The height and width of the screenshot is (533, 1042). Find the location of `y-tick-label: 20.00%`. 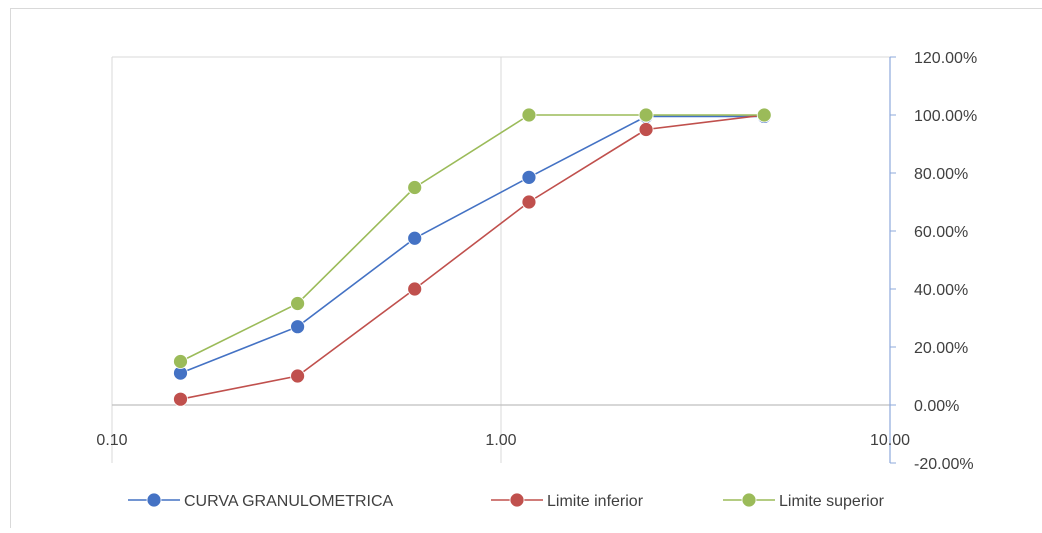

y-tick-label: 20.00% is located at coordinates (941, 348).